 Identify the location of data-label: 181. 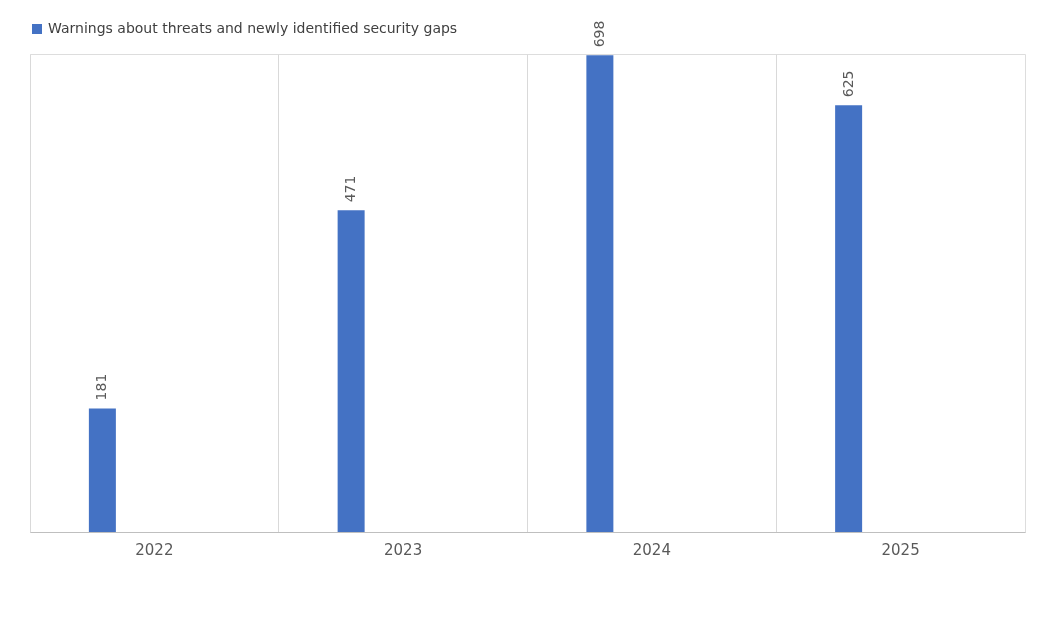
(101, 387).